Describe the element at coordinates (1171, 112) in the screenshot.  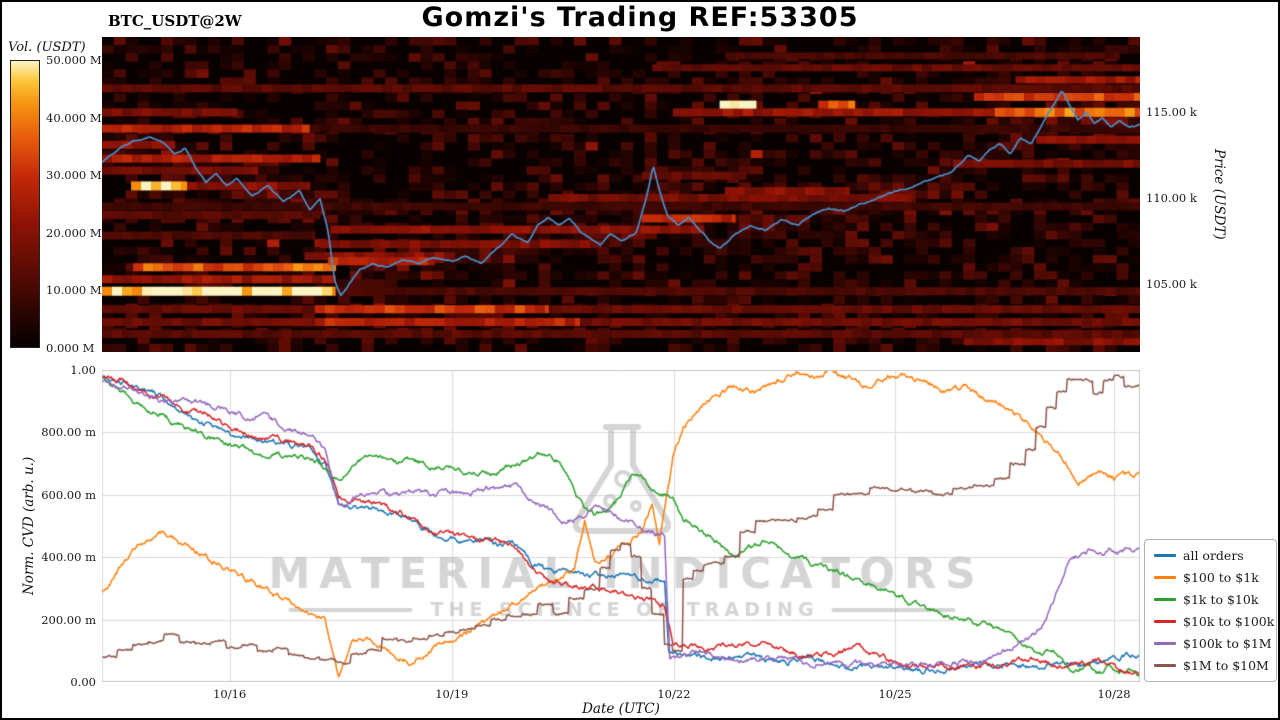
I see `price-tick-label: 115.00 k` at that location.